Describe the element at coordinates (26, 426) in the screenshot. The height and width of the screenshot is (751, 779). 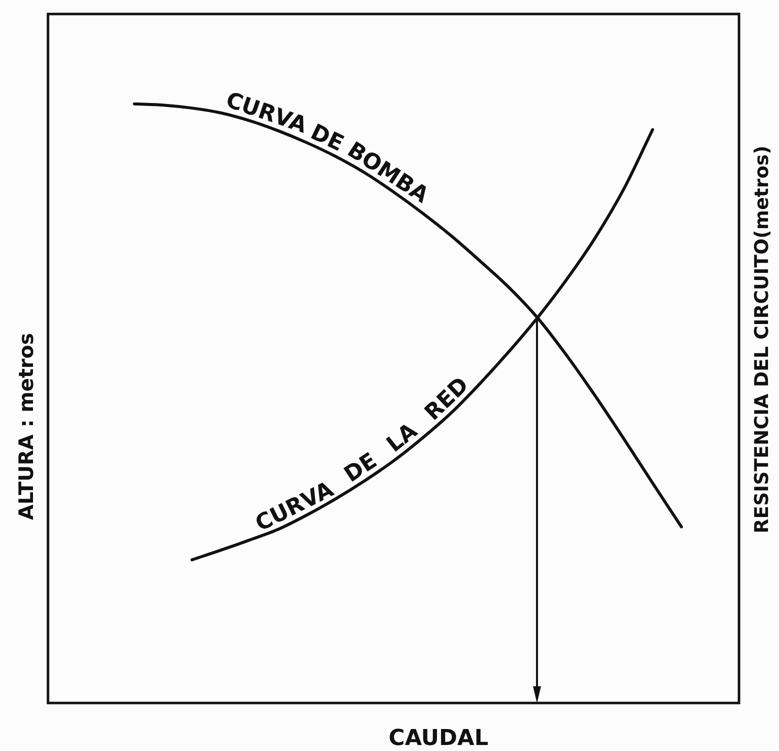
I see `y-axis-title: ALTURA : metros` at that location.